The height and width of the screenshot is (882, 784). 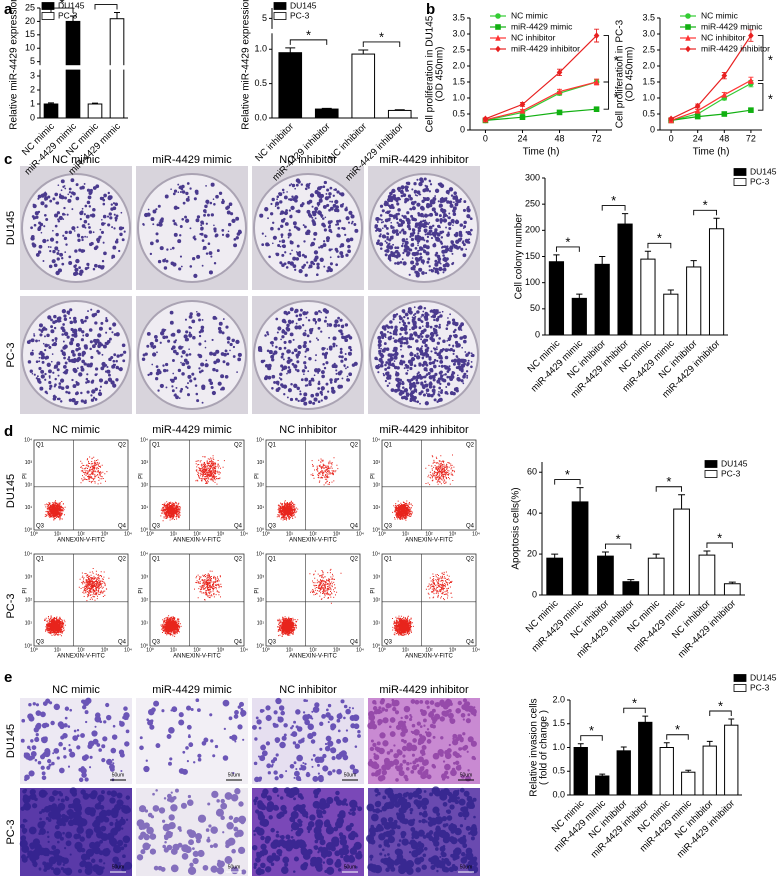 What do you see at coordinates (470, 446) in the screenshot?
I see `quadrant-label: Q2` at bounding box center [470, 446].